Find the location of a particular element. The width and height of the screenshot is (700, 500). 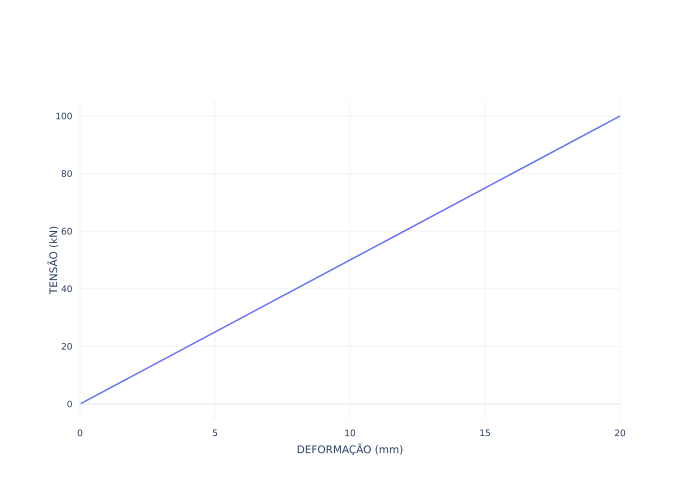

x-tick-label: 10 is located at coordinates (350, 433).